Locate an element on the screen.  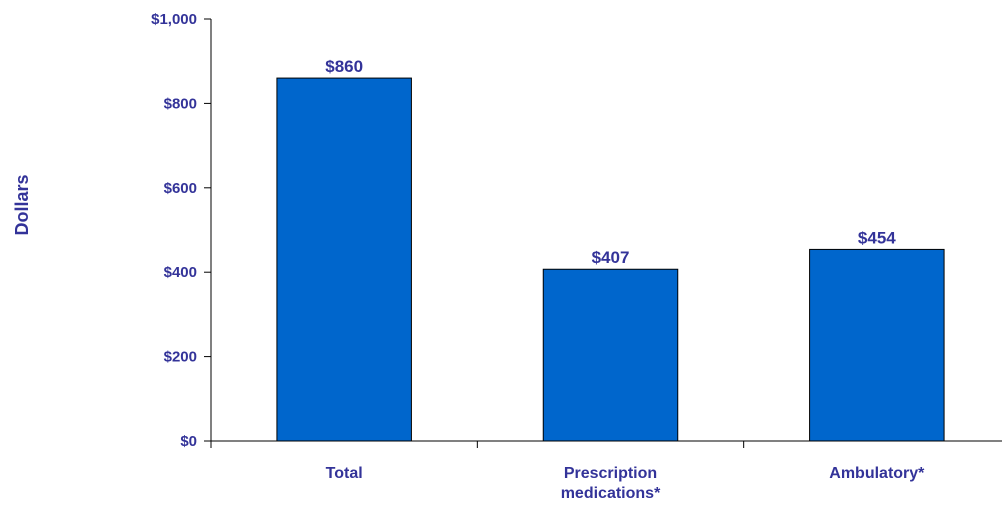
x-tick-label: Total is located at coordinates (344, 473).